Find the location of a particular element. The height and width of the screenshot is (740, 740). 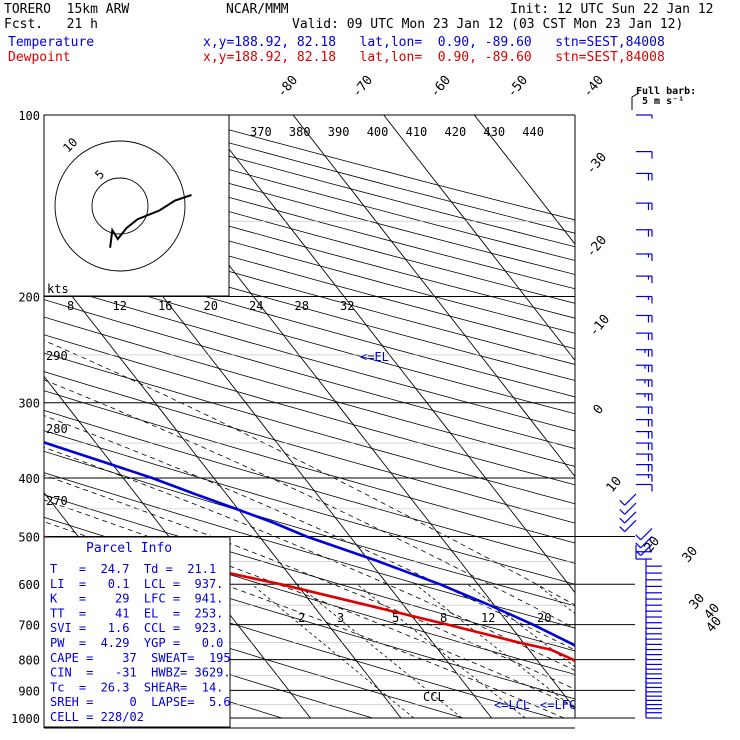

parcel-info-row: K = 29 LFC = 941. is located at coordinates (136, 599).